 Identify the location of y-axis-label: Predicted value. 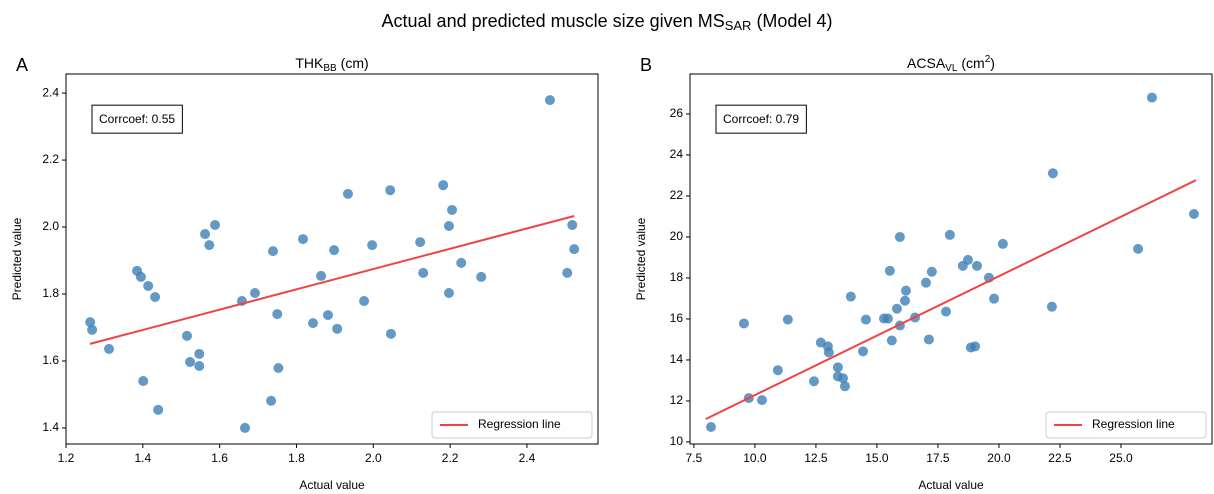
(17, 258).